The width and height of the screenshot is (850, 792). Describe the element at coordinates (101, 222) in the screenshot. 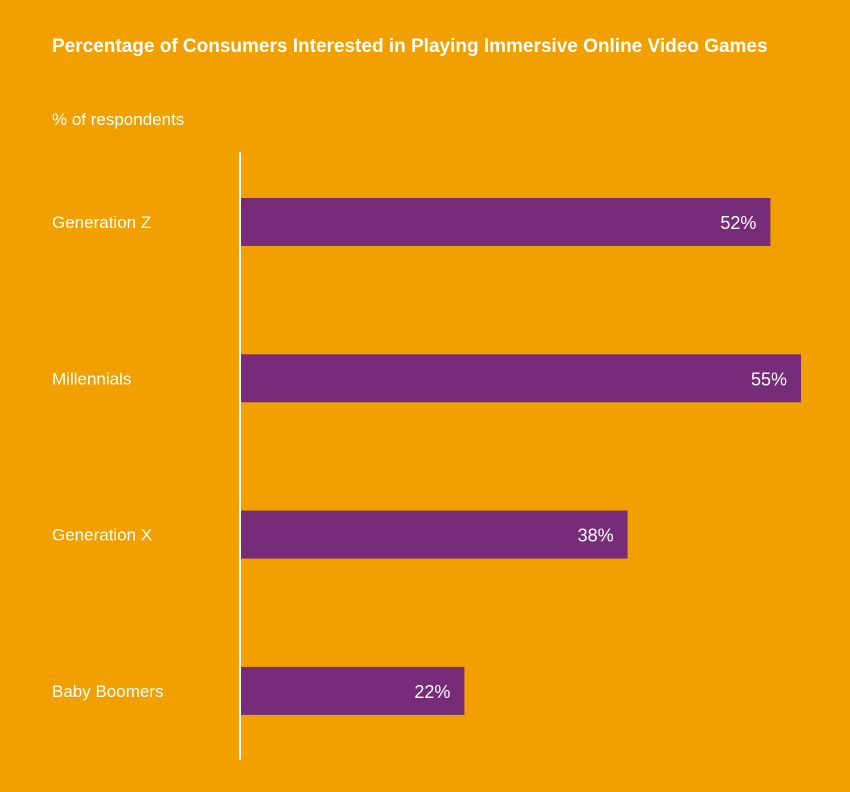

I see `category-label: Generation Z` at that location.